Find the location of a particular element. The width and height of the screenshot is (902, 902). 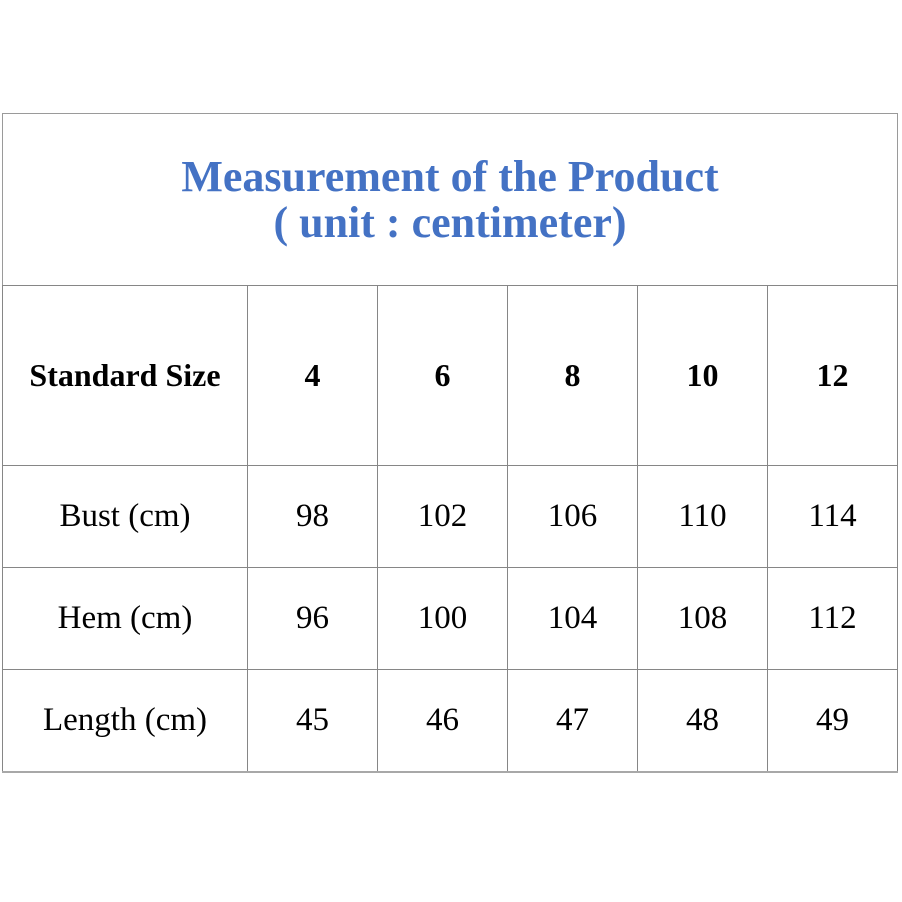

row-label-bust: Bust (cm) is located at coordinates (125, 516).